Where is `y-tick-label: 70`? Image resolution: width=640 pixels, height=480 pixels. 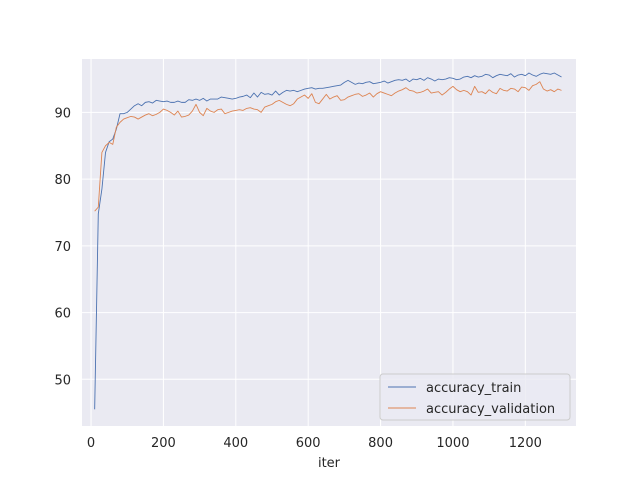 y-tick-label: 70 is located at coordinates (62, 247).